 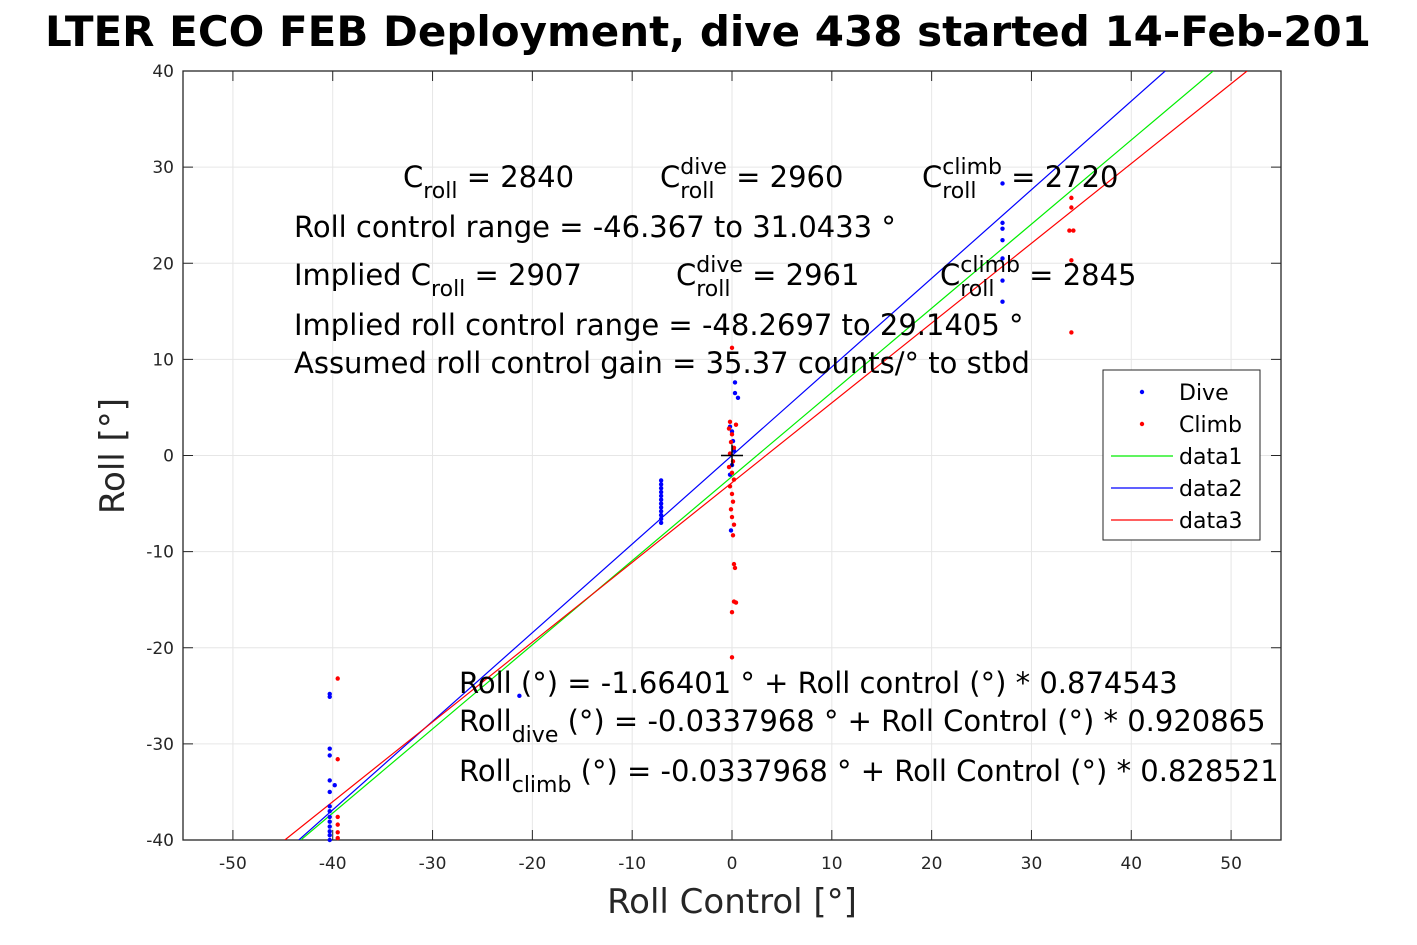 What do you see at coordinates (438, 280) in the screenshot?
I see `annotation-implied-c-roll: Implied Croll = 2907` at bounding box center [438, 280].